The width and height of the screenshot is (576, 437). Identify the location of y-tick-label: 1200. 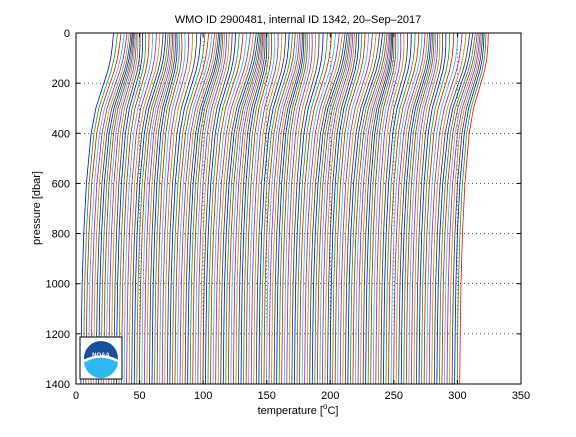
(58, 335).